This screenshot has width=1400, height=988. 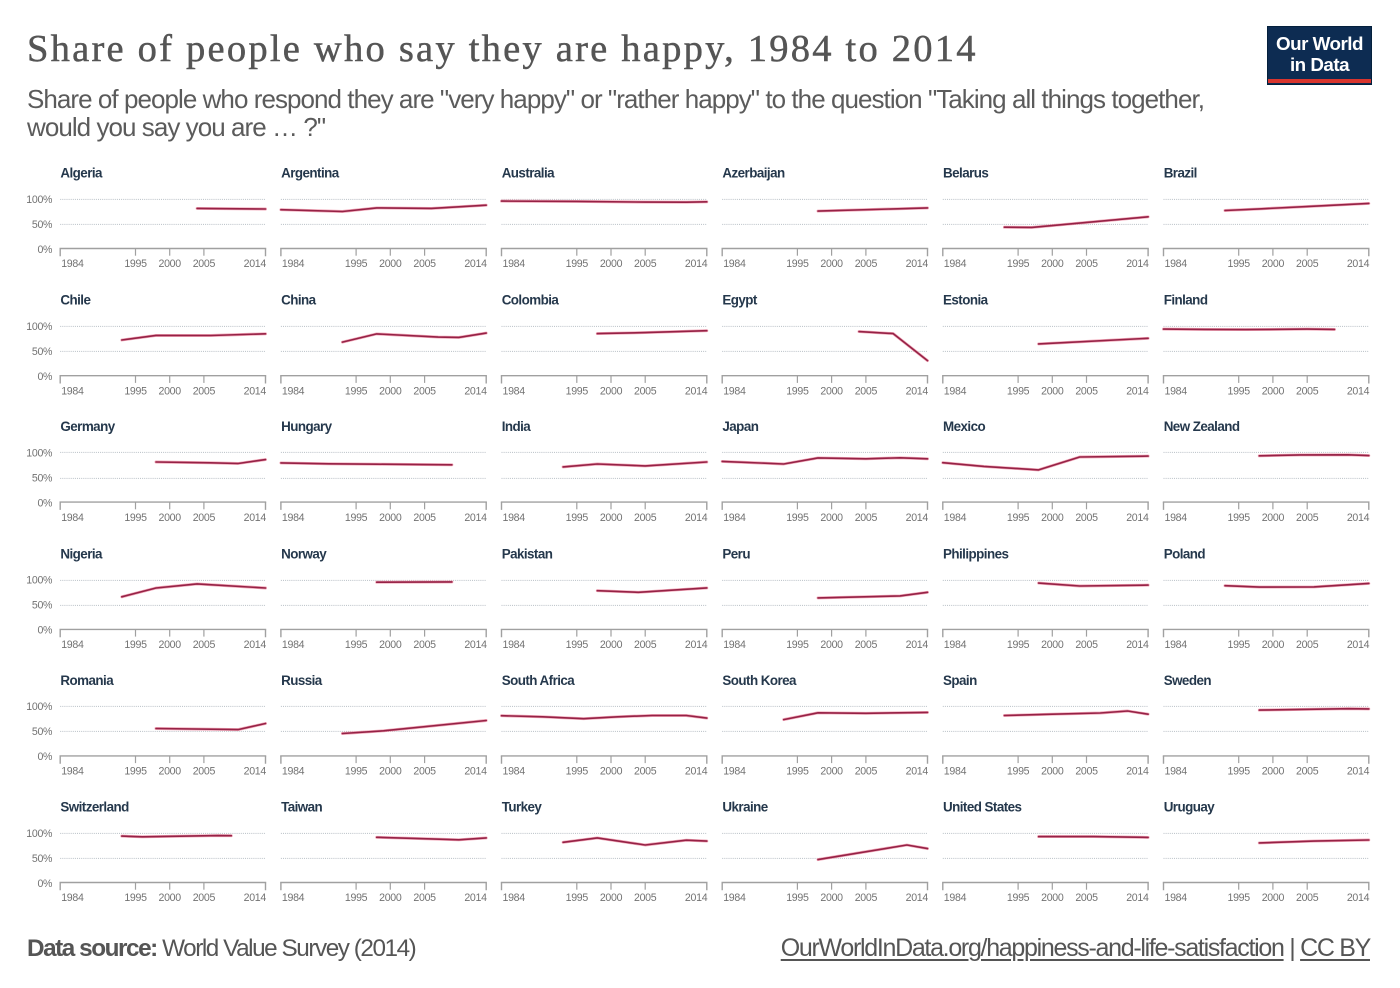 I want to click on svg-text: Hungary, so click(x=307, y=426).